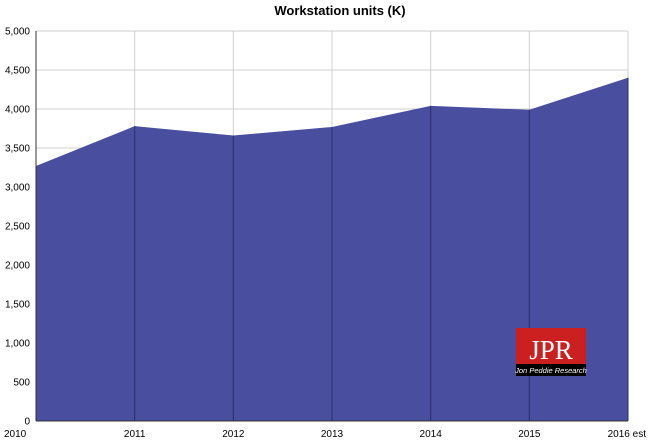 This screenshot has height=443, width=650. What do you see at coordinates (529, 434) in the screenshot?
I see `x-tick-label: 2015` at bounding box center [529, 434].